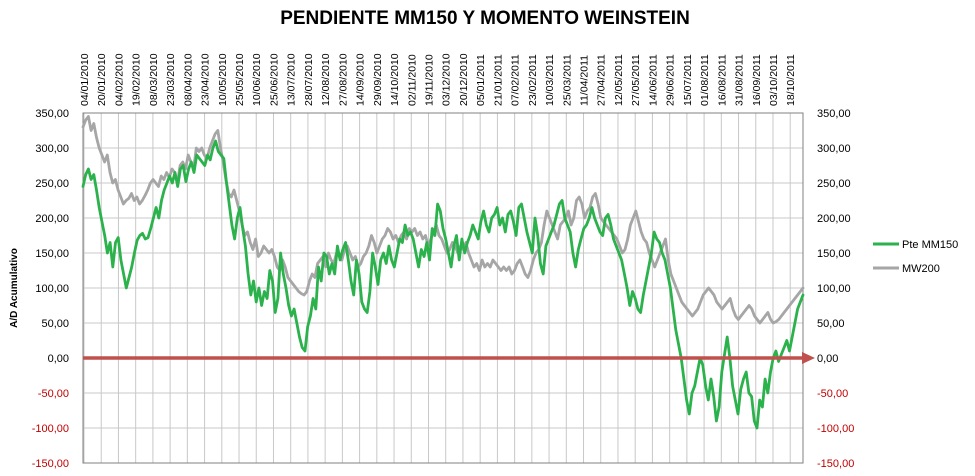 The height and width of the screenshot is (476, 975). I want to click on x-tick-label: 13/07/2010, so click(292, 79).